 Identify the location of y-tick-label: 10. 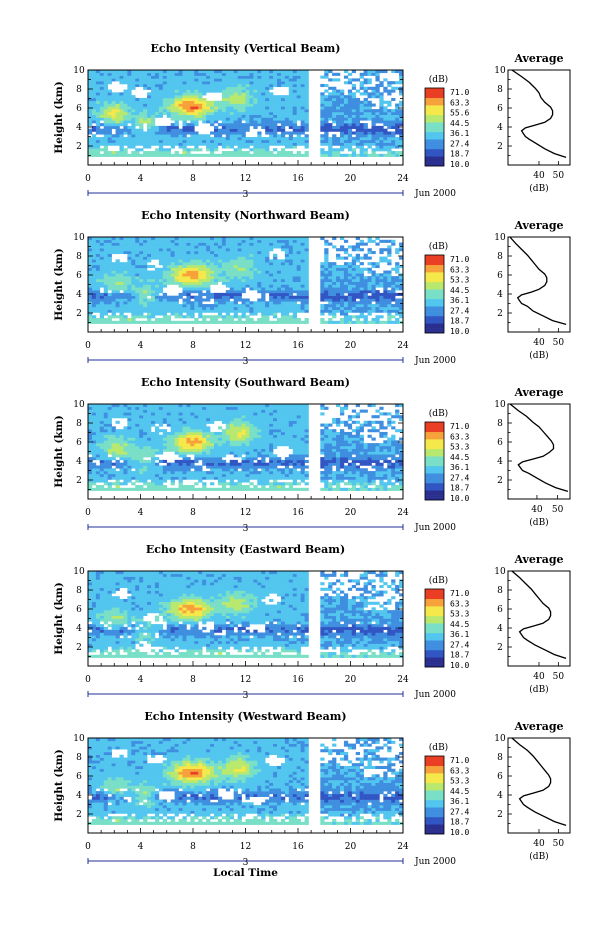
(79, 238).